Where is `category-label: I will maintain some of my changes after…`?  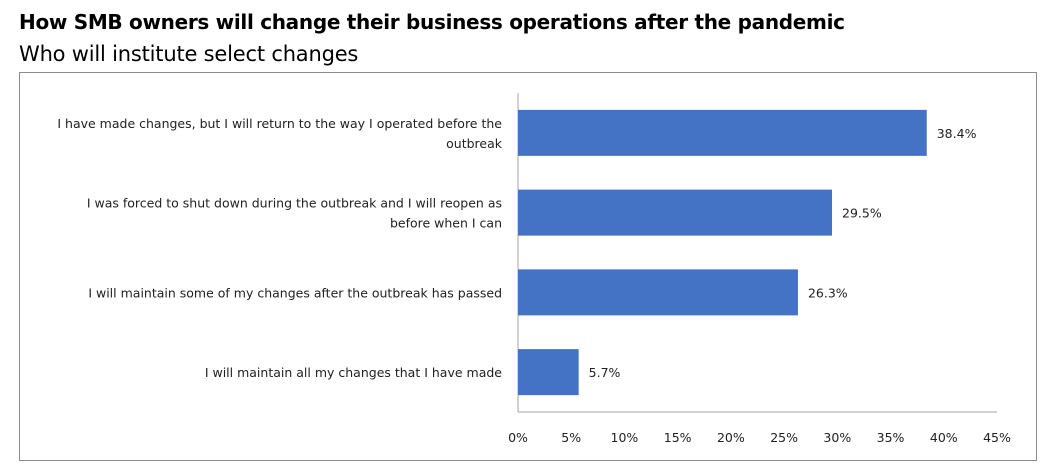
category-label: I will maintain some of my changes after… is located at coordinates (295, 292).